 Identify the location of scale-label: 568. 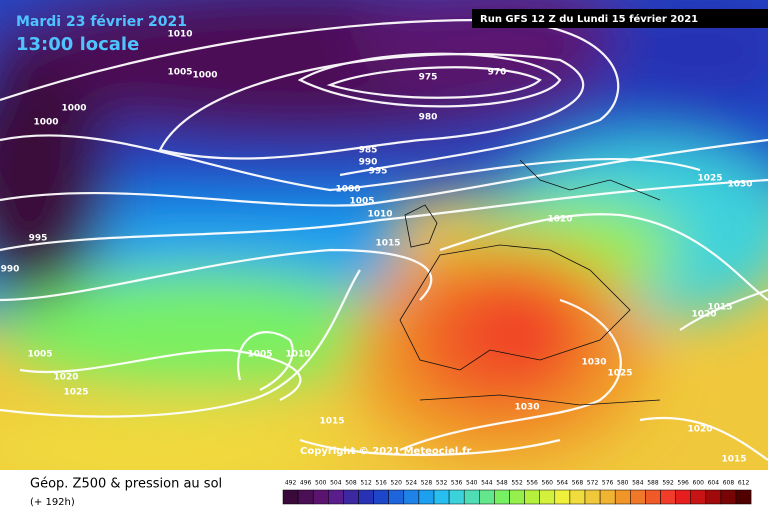
(578, 483).